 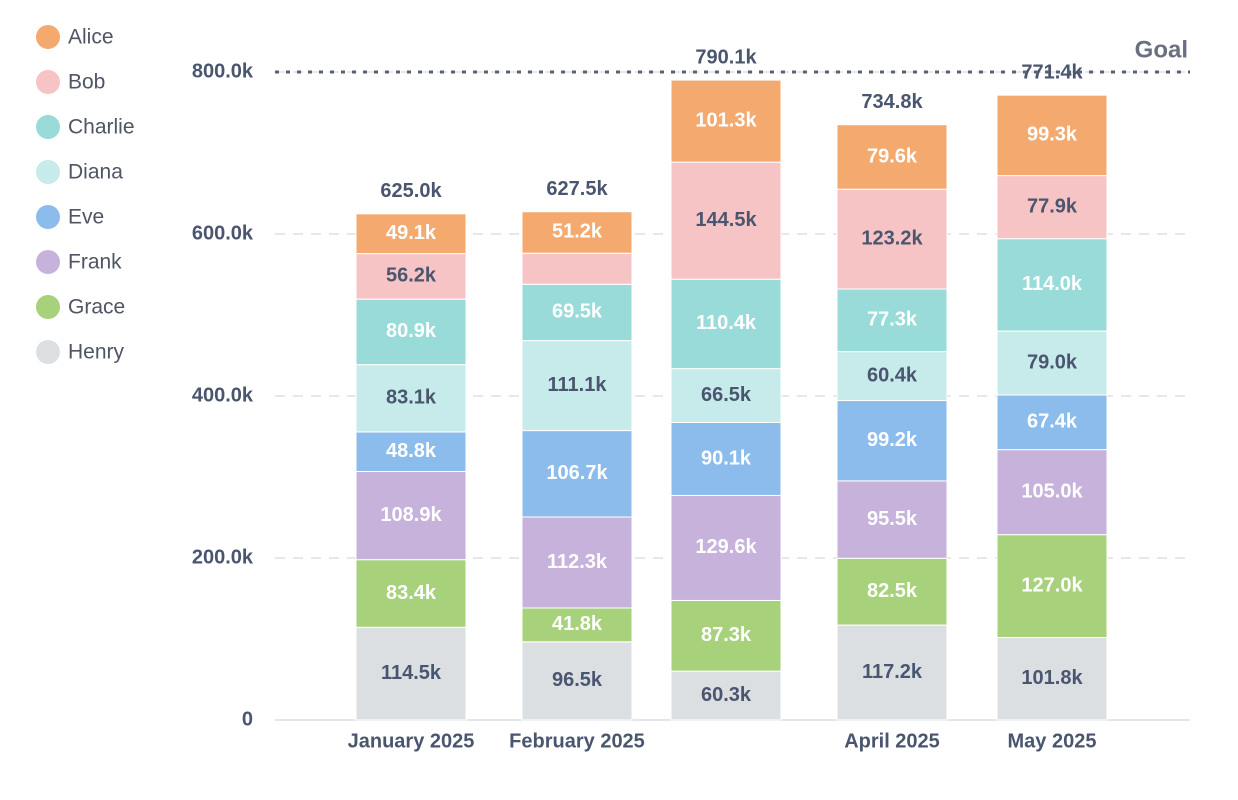 I want to click on total-label: 734.8k, so click(x=892, y=102).